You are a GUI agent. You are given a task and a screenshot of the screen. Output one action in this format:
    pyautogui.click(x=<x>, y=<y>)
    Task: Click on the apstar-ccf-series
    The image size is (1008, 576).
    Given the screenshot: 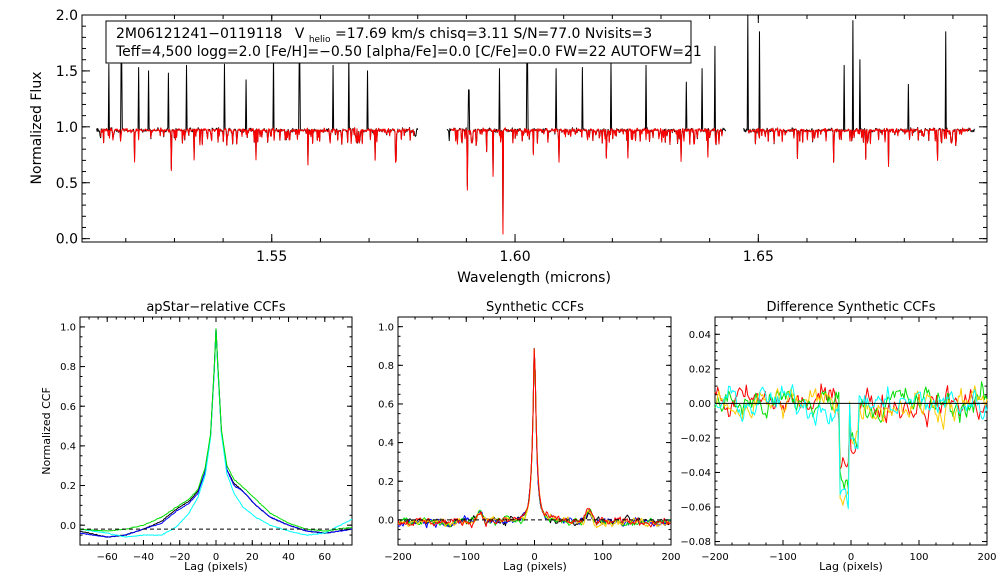 What is the action you would take?
    pyautogui.click(x=216, y=433)
    